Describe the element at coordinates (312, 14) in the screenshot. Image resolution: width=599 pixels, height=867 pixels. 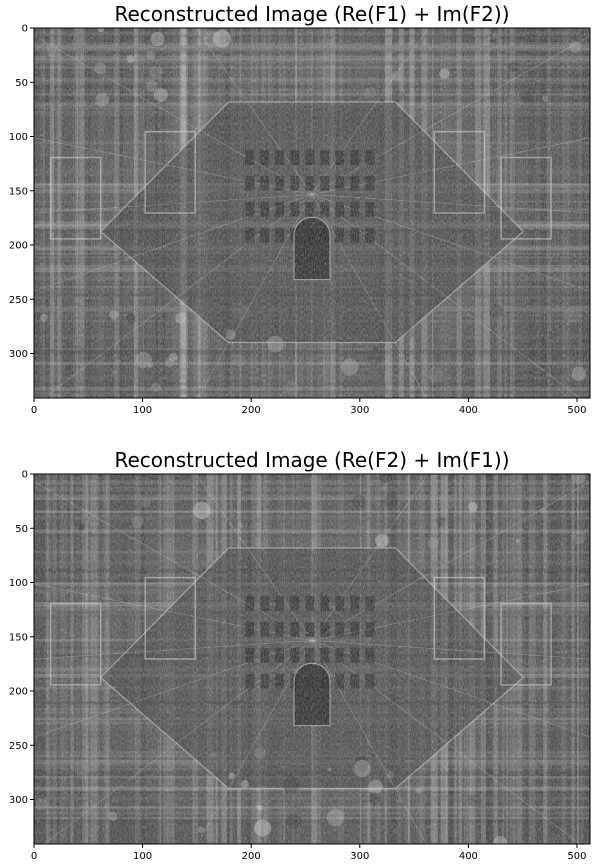
I see `panel-1-title: Reconstructed Image (Re(F1) + Im(F2))` at that location.